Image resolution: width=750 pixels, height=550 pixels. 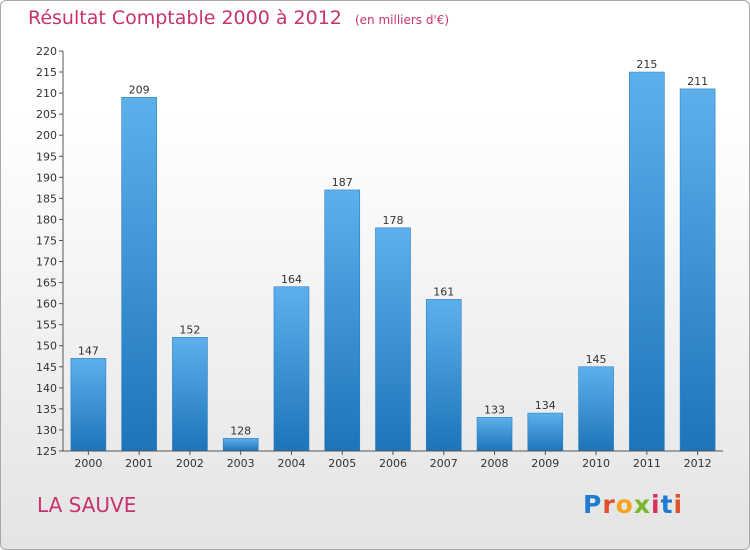 What do you see at coordinates (240, 445) in the screenshot?
I see `bar-2003` at bounding box center [240, 445].